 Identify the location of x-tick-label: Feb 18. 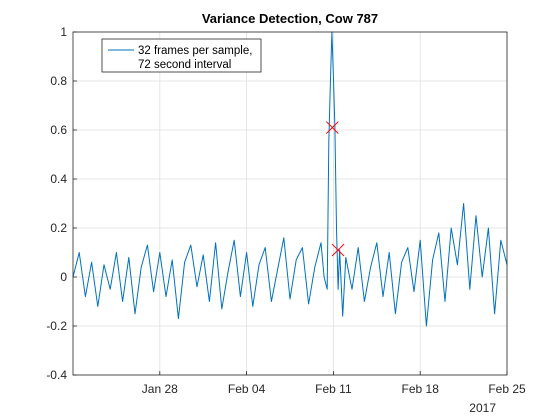
(421, 389).